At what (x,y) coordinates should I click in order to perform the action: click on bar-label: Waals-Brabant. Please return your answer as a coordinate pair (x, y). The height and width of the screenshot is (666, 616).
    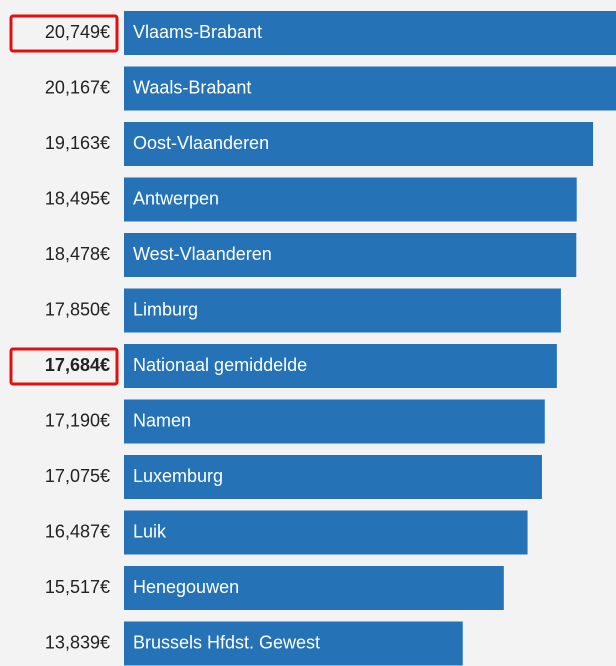
    Looking at the image, I should click on (192, 87).